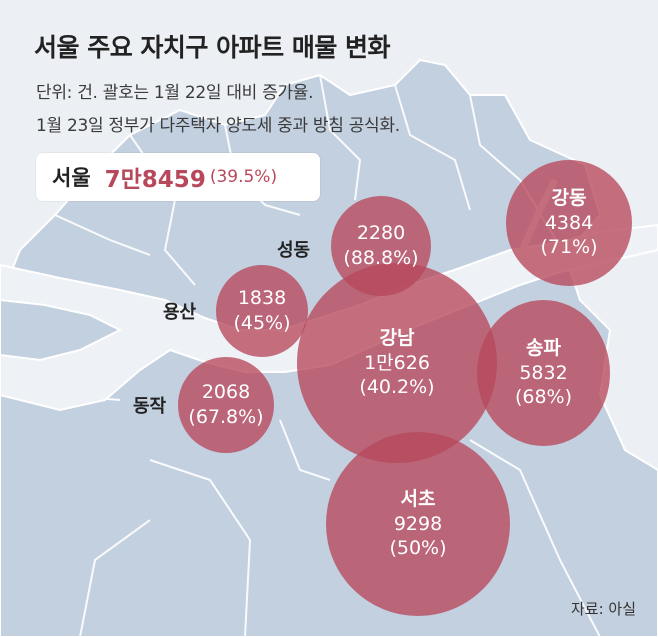 The image size is (658, 637). Describe the element at coordinates (71, 178) in the screenshot. I see `total-label: 서울` at that location.